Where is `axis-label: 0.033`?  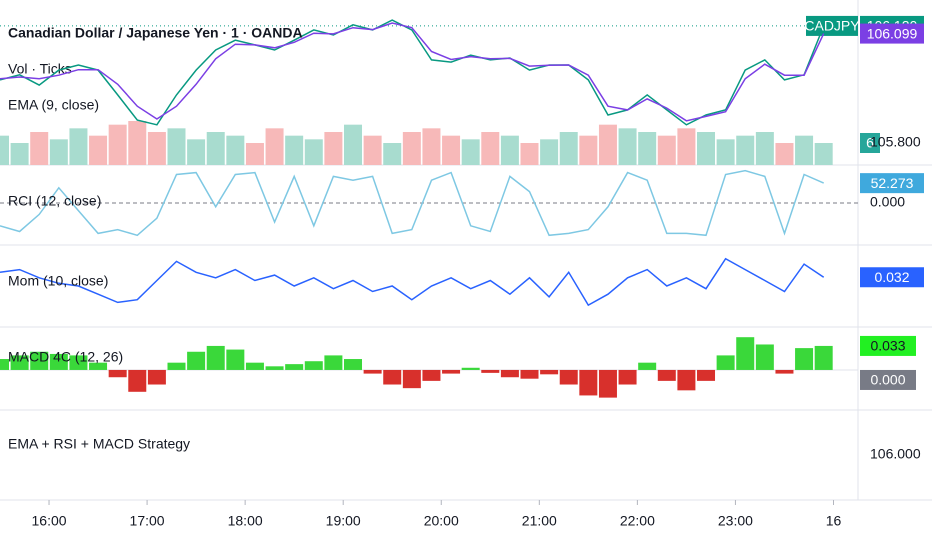 axis-label: 0.033 is located at coordinates (887, 346).